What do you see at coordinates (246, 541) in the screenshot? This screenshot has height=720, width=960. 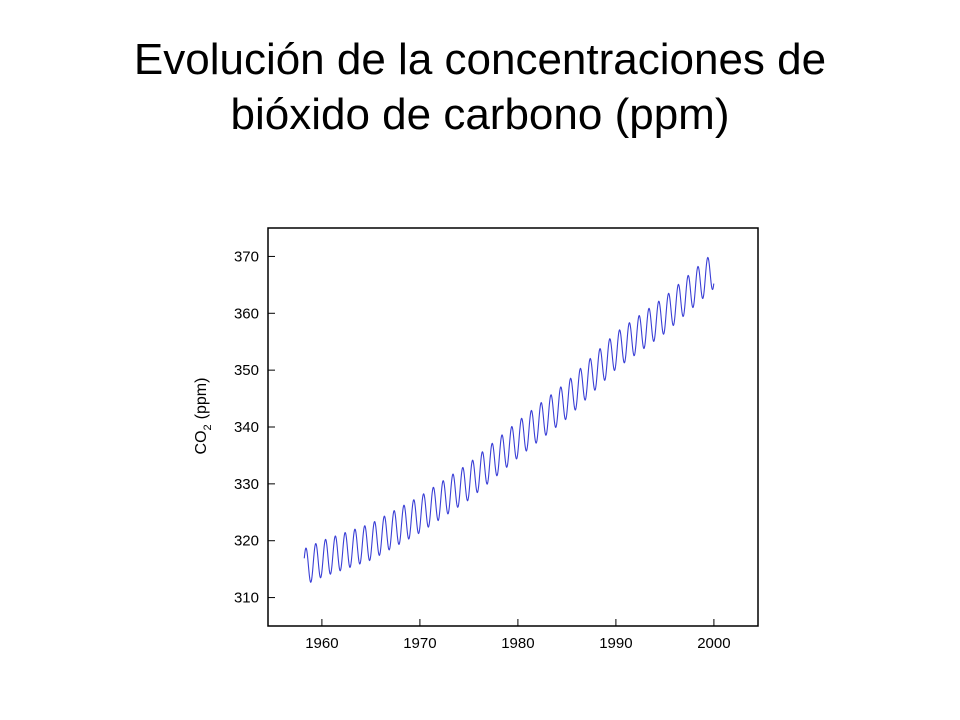 I see `y-tick-label: 320` at bounding box center [246, 541].